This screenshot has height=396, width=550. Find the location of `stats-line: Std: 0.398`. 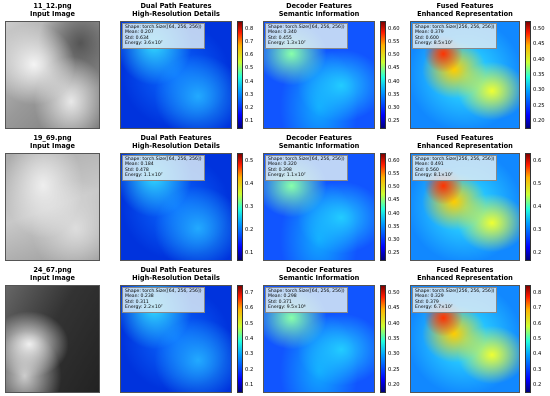

stats-line: Std: 0.398 is located at coordinates (280, 170).